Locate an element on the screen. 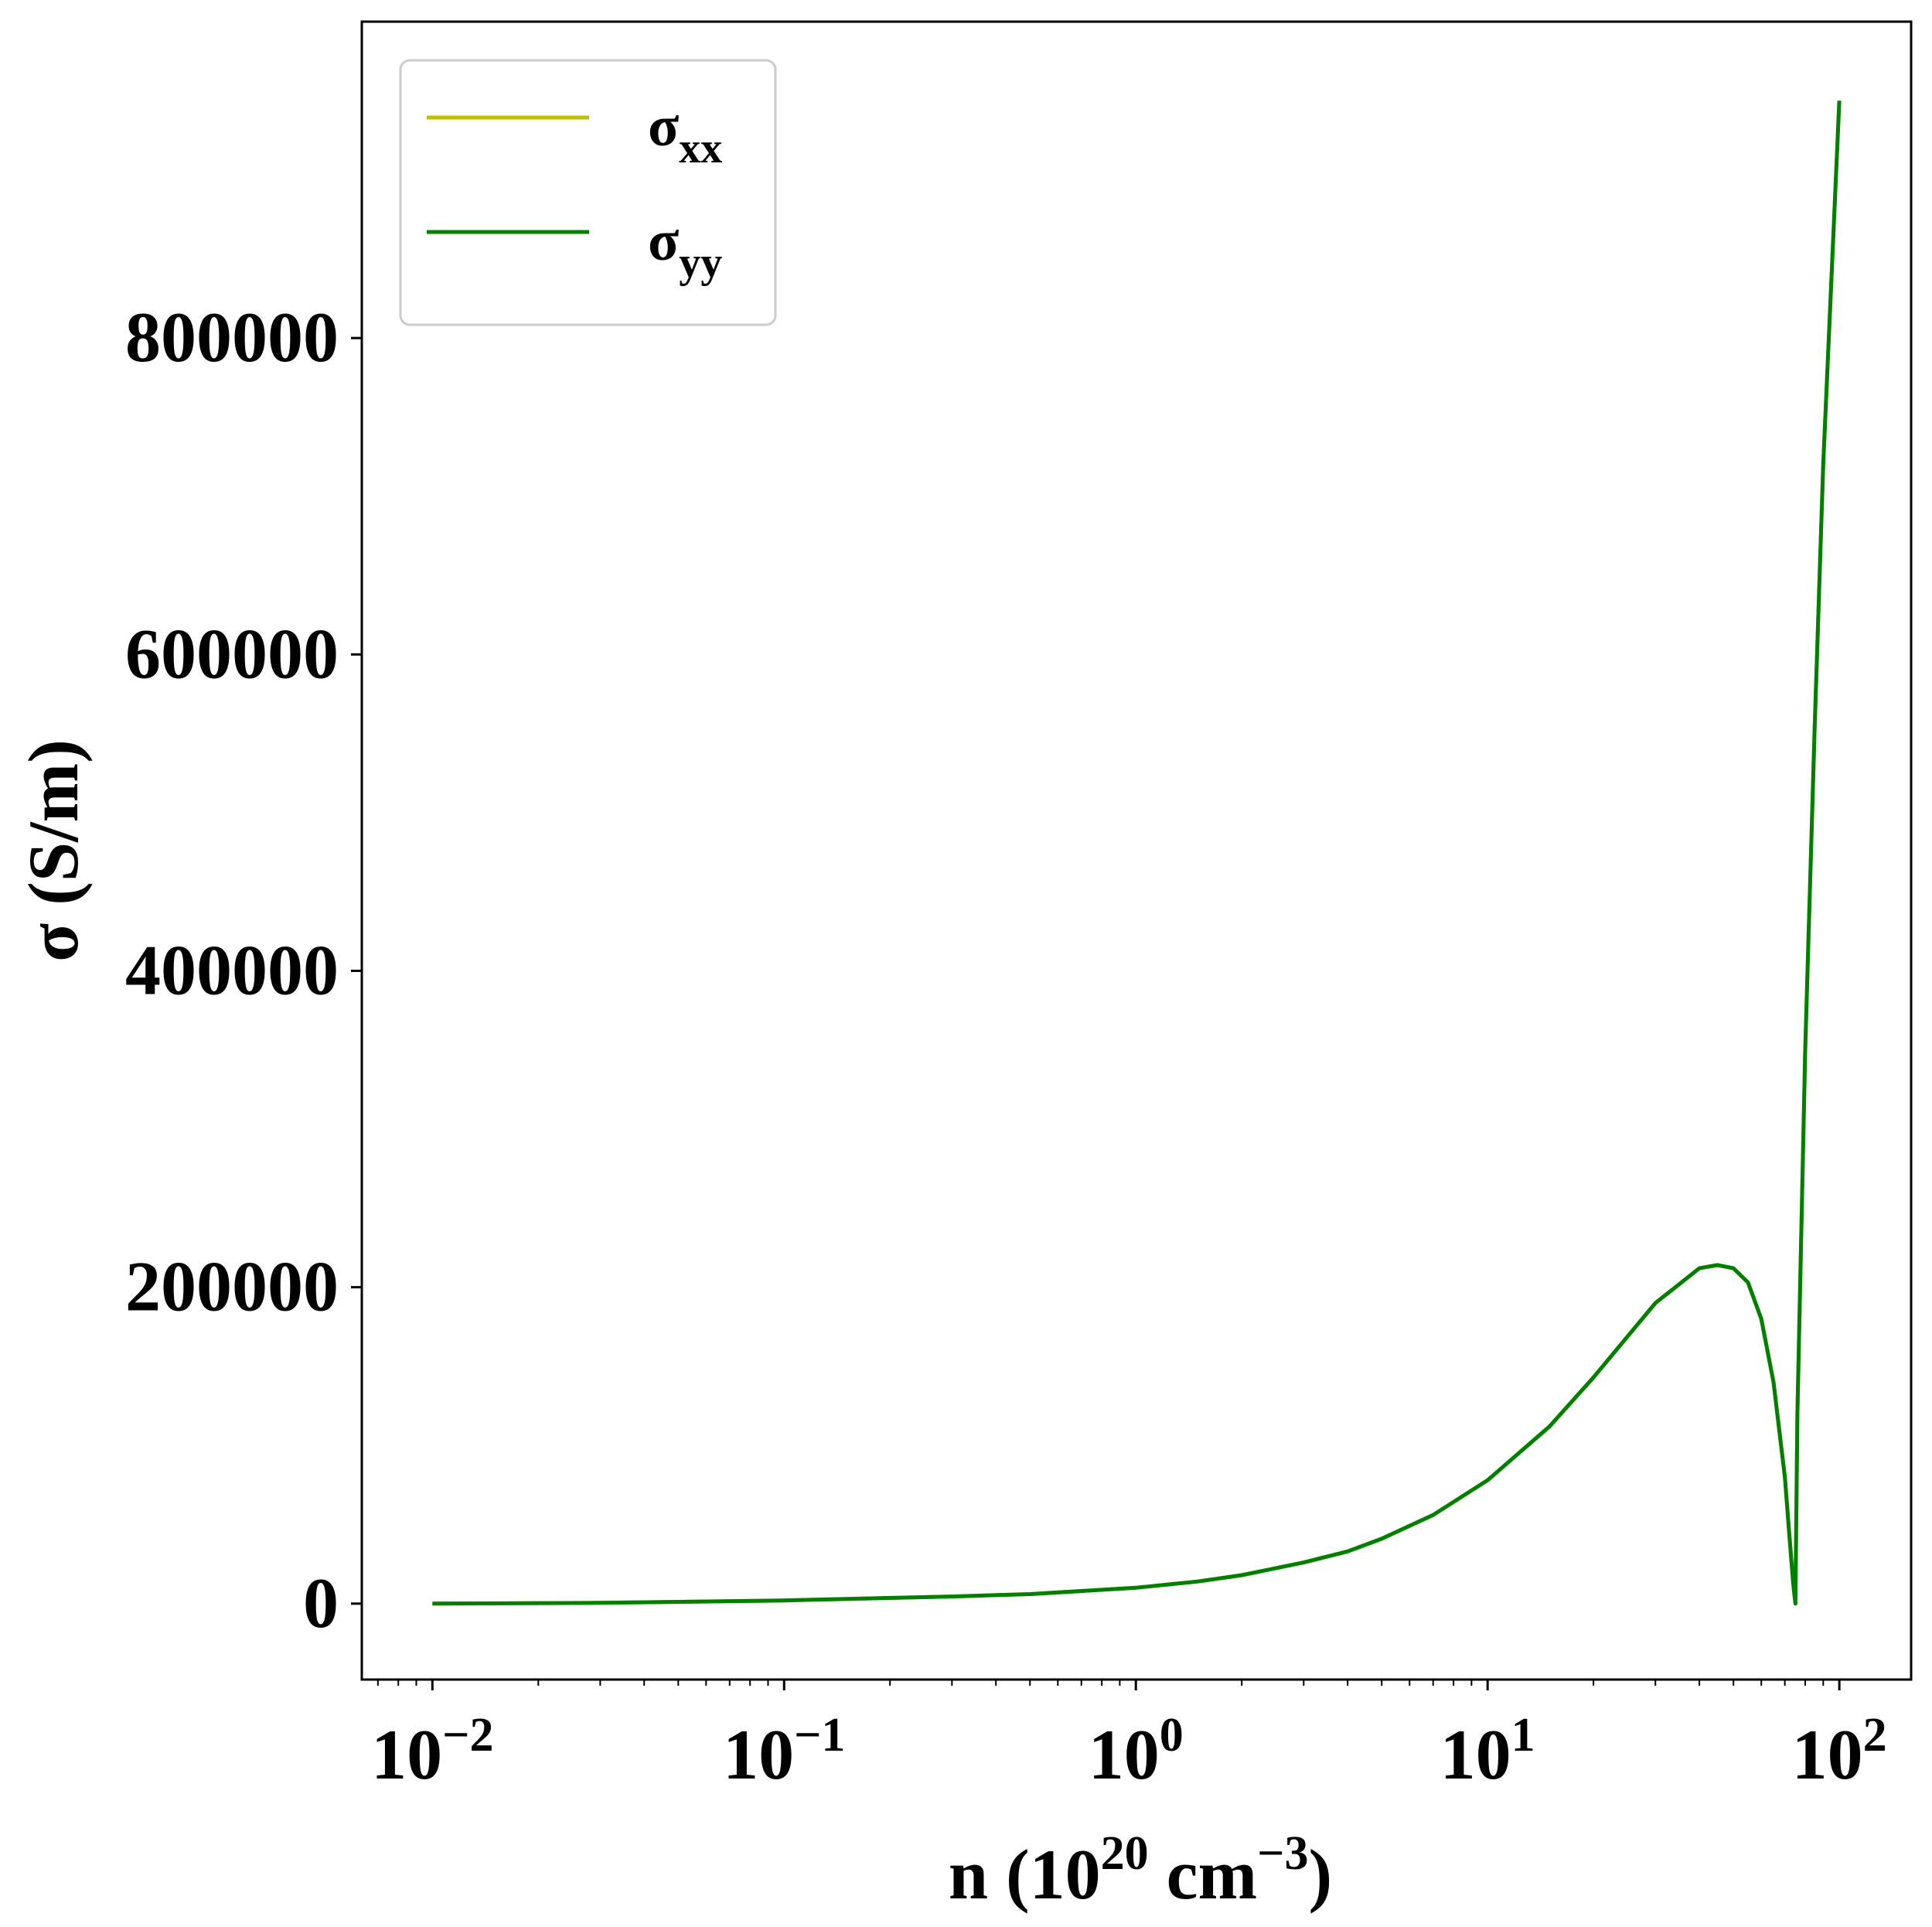 This screenshot has height=1927, width=1932. y-tick-label: 0 is located at coordinates (321, 1603).